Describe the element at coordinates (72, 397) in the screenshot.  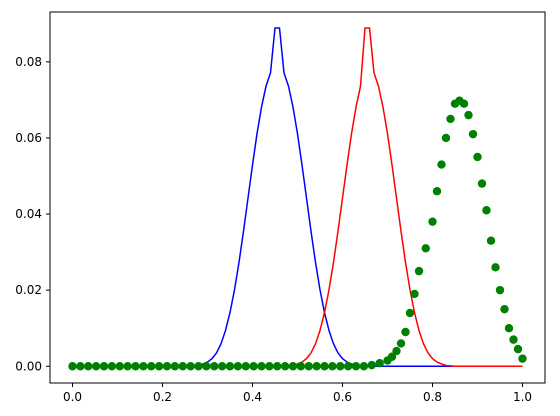
I see `x-tick-label: 0.0` at that location.